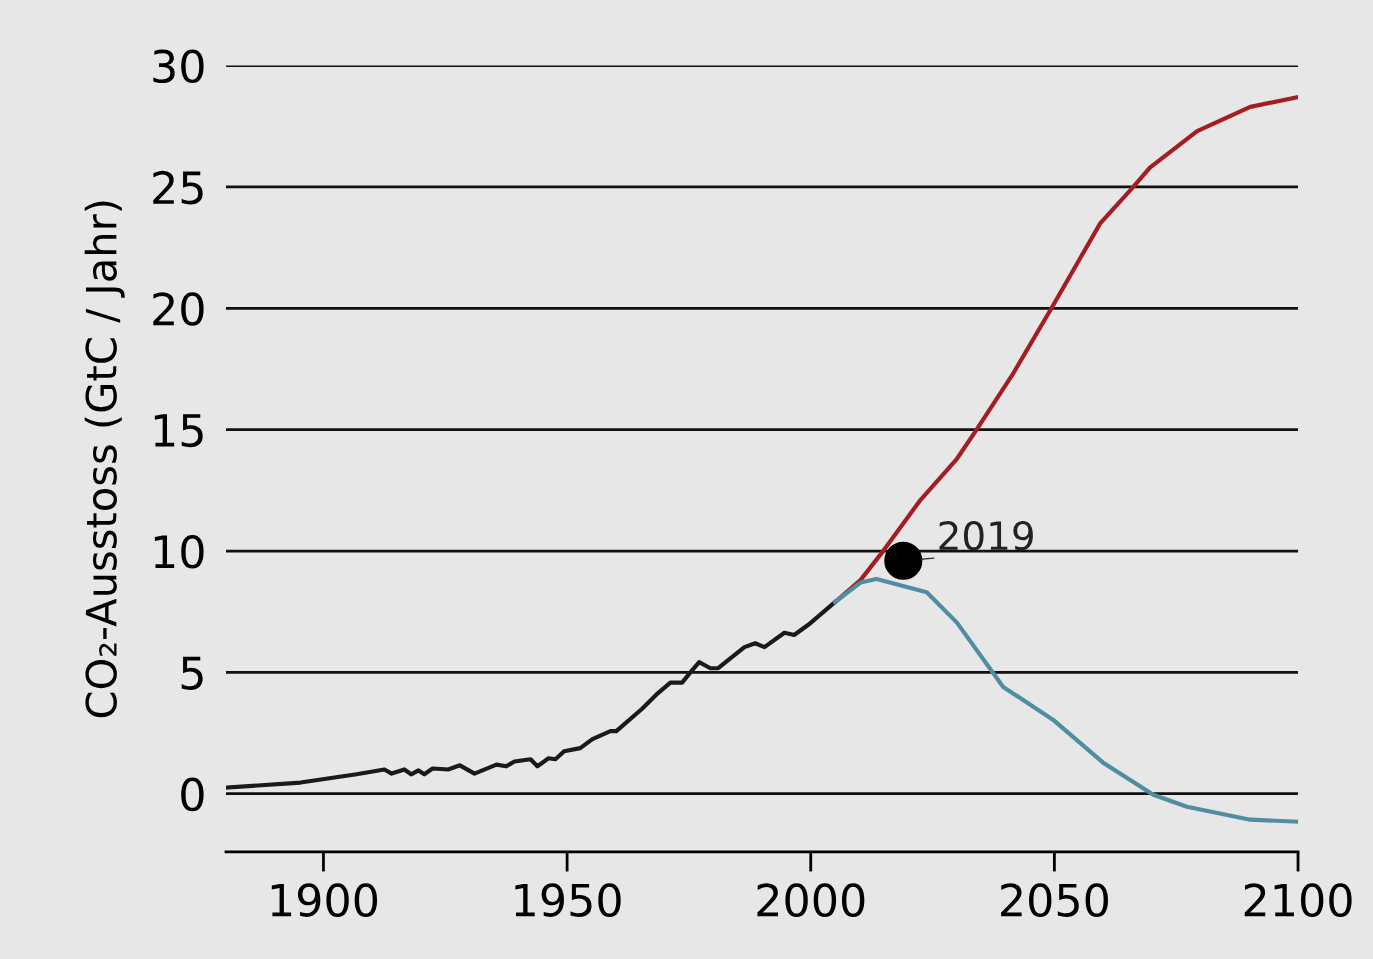 The width and height of the screenshot is (1373, 959). I want to click on y-tick-label: 30, so click(178, 66).